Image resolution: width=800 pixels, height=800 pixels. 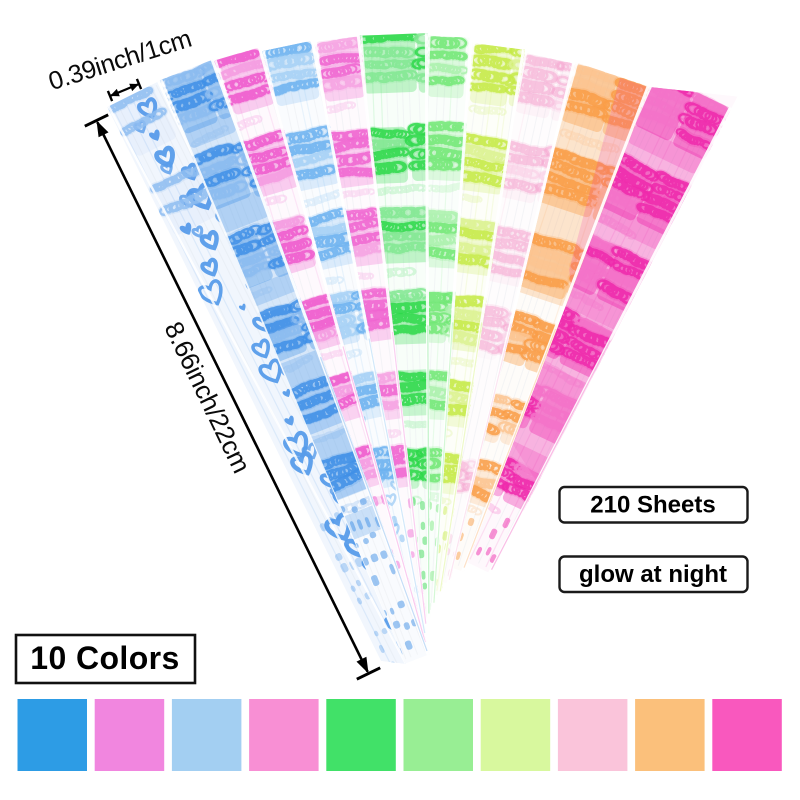 I want to click on svg-text: glow at night, so click(x=653, y=574).